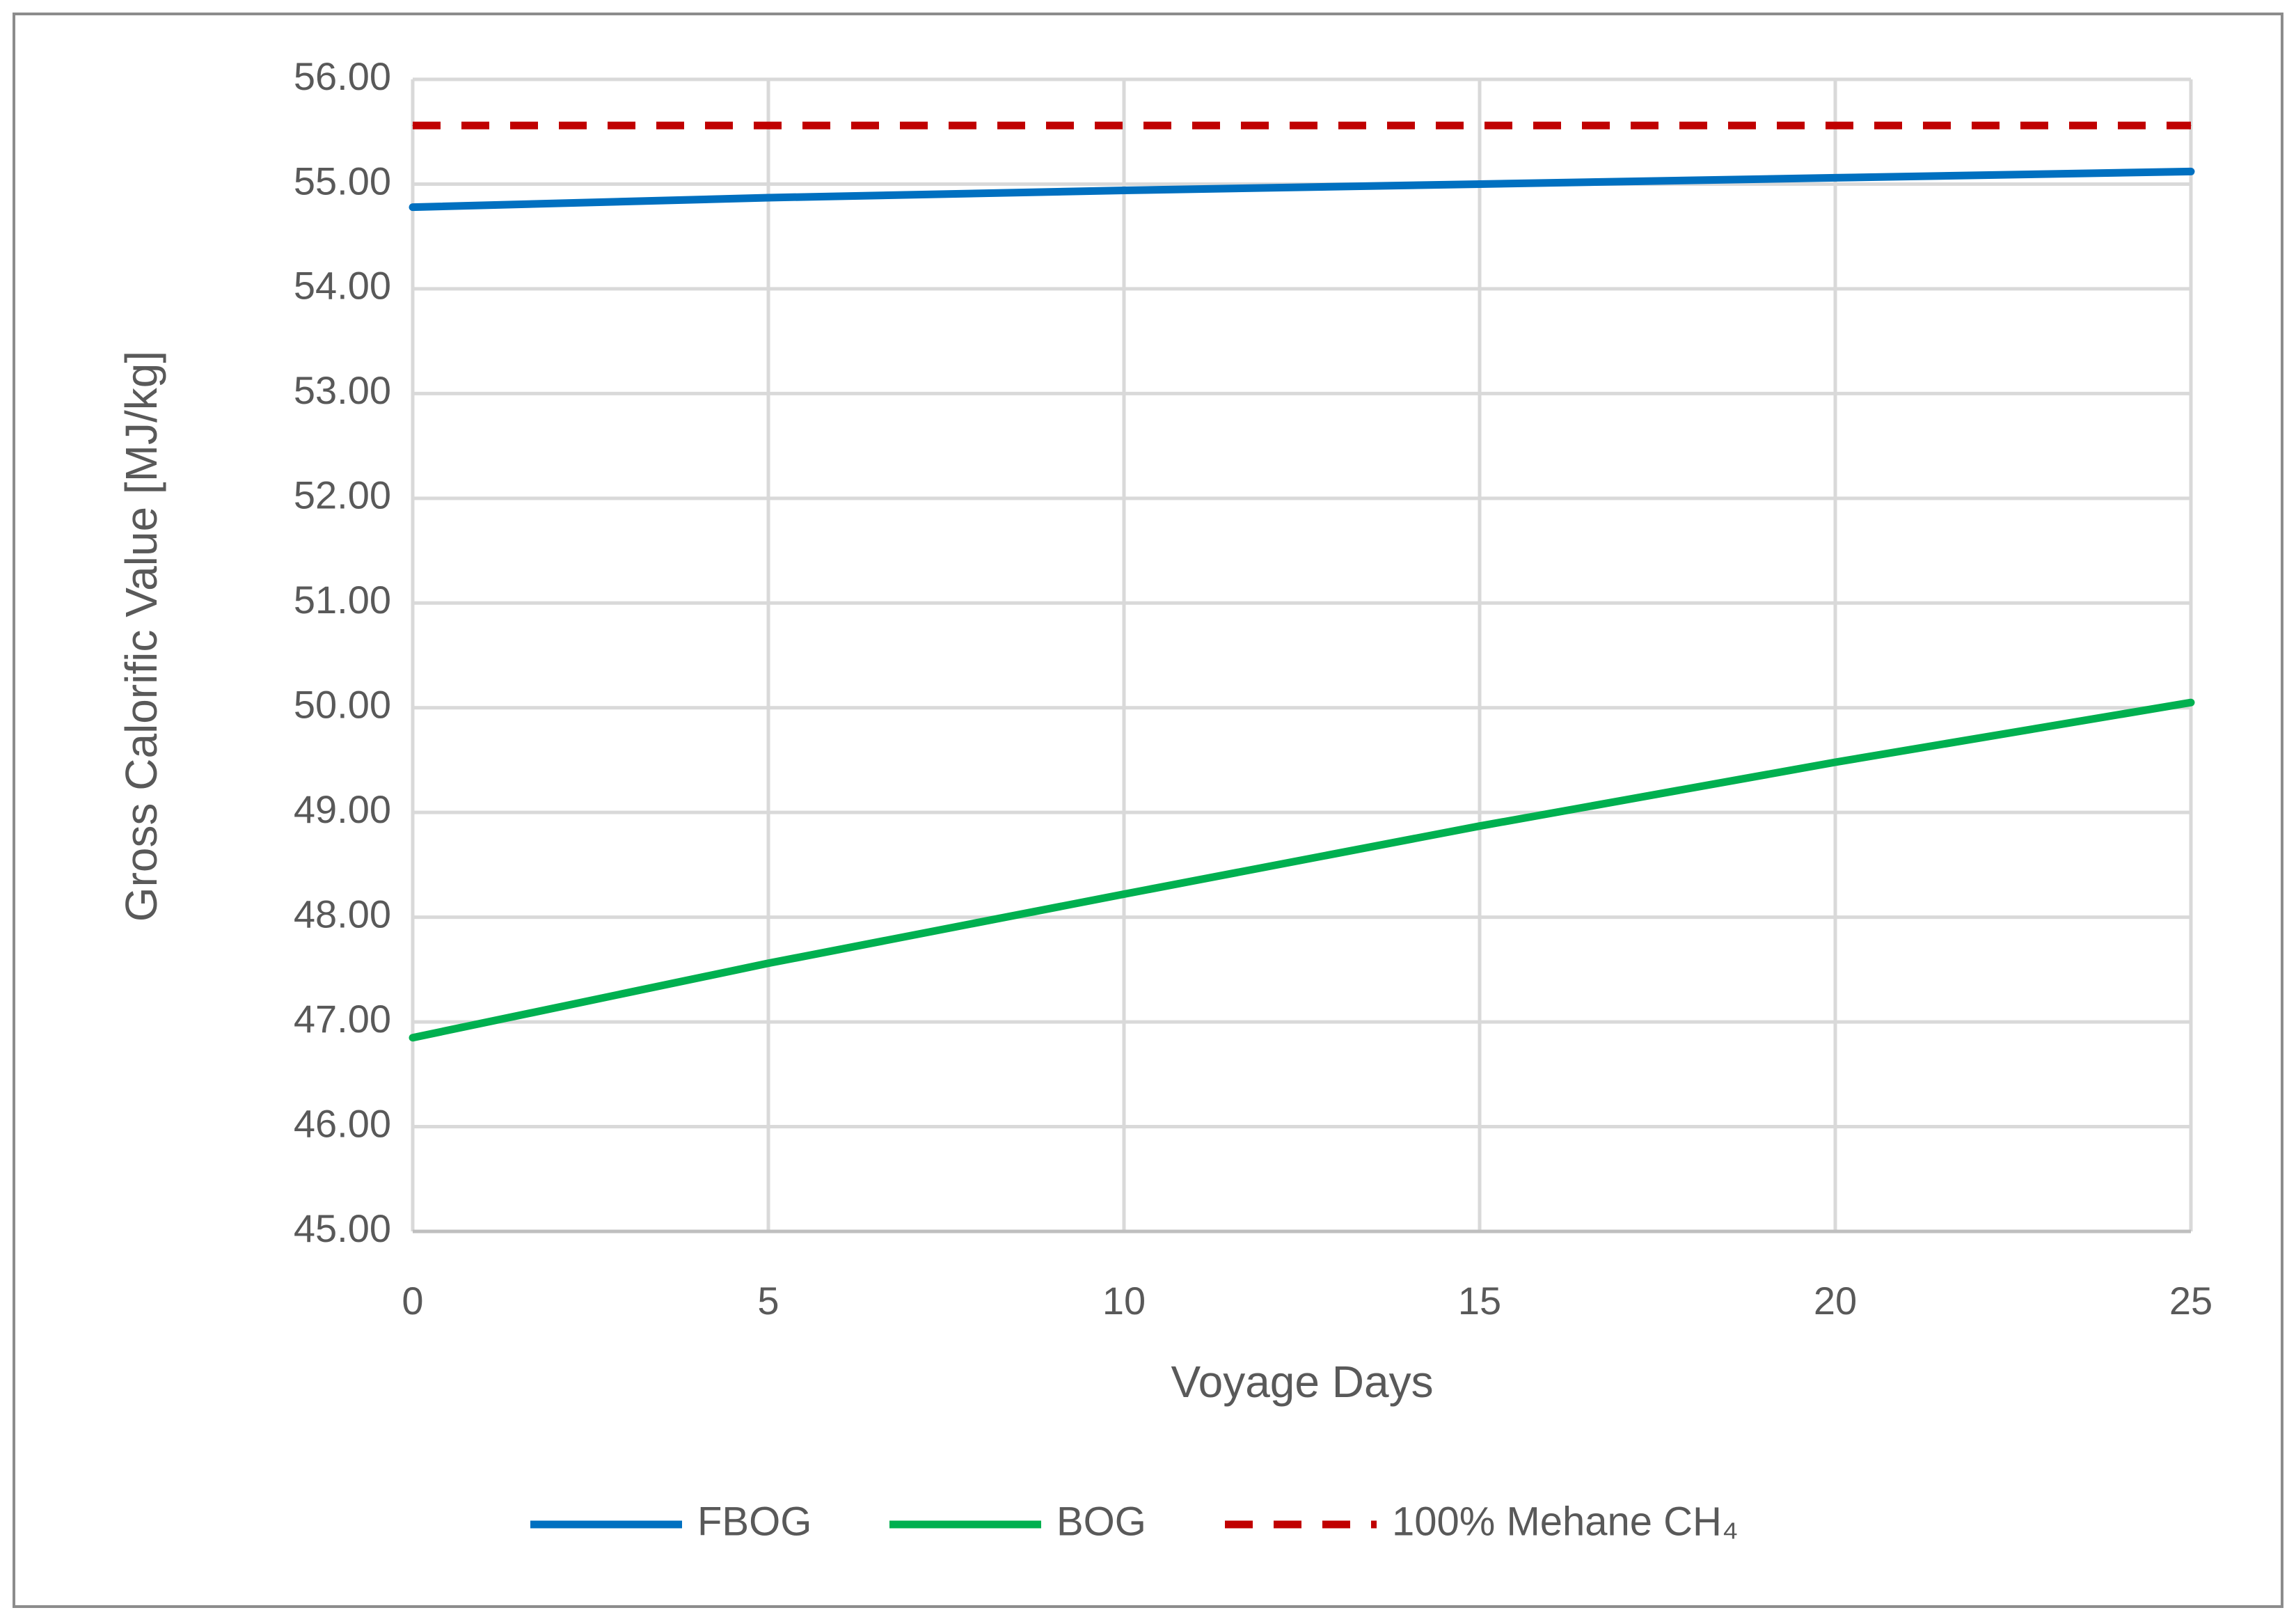  Describe the element at coordinates (342, 1123) in the screenshot. I see `y-tick-label: 46.00` at that location.